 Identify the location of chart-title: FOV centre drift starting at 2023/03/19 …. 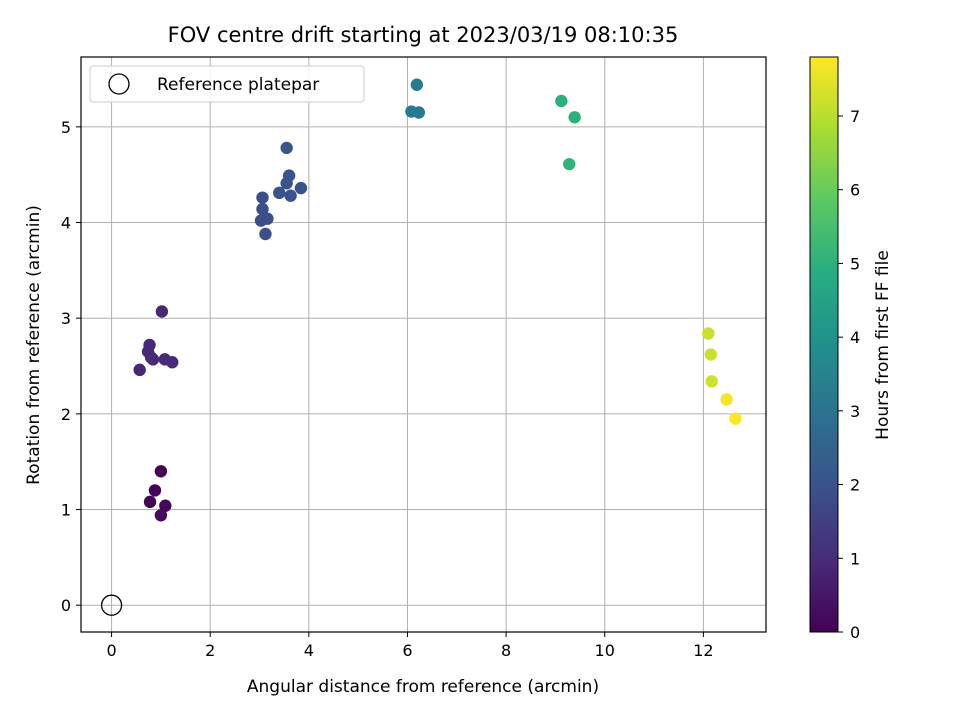
(423, 35).